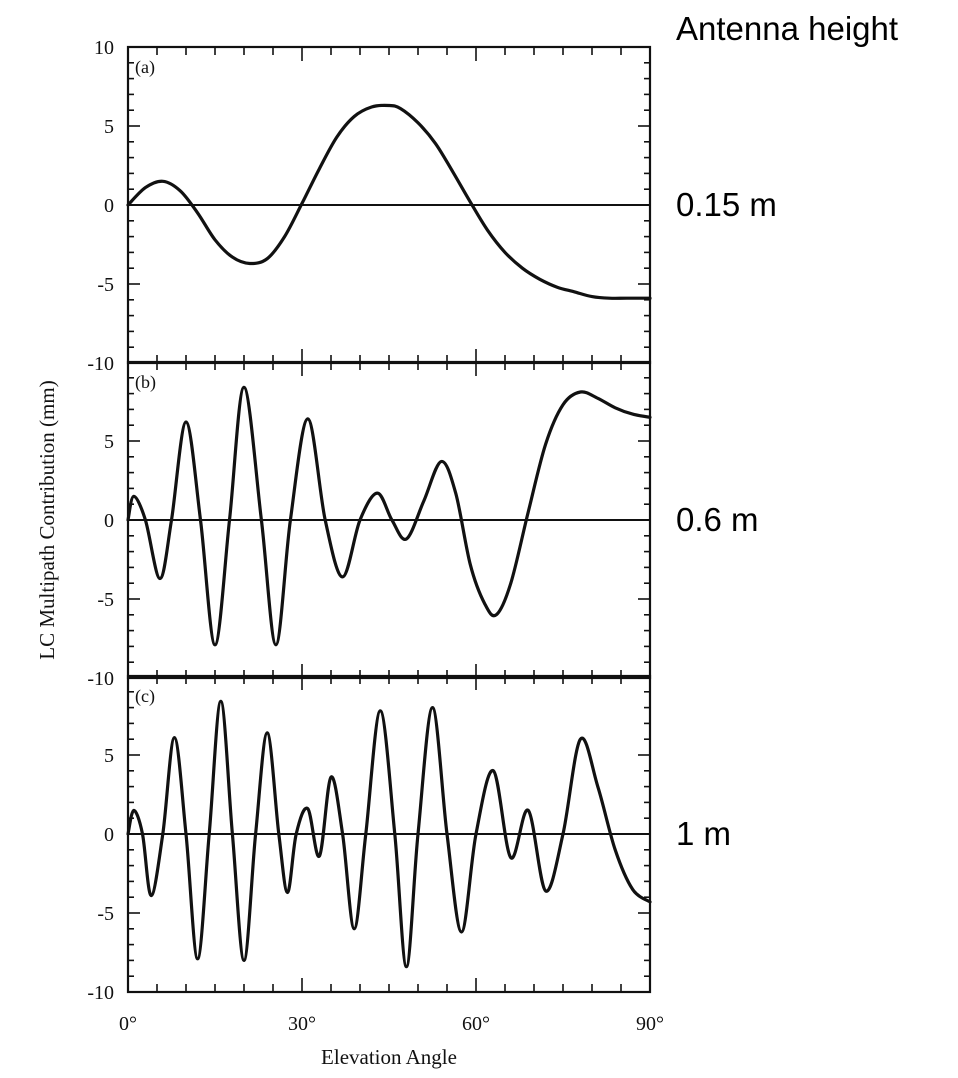 This screenshot has height=1078, width=958. What do you see at coordinates (302, 1024) in the screenshot?
I see `x-tick-label: 30°` at bounding box center [302, 1024].